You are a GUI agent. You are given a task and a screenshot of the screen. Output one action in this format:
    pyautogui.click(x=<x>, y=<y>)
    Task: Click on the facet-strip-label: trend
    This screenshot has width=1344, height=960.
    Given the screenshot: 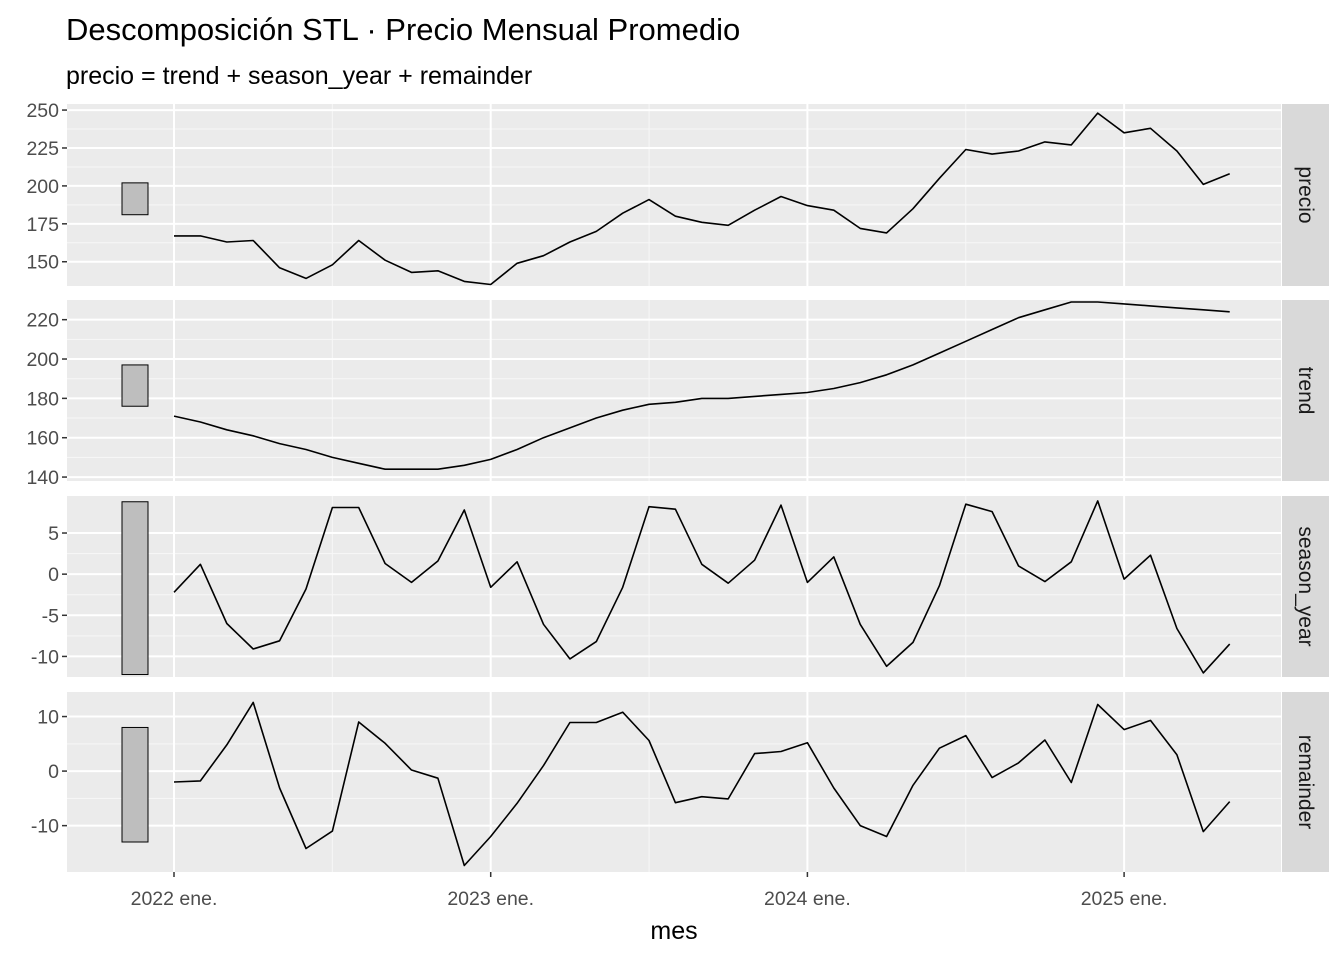 What is the action you would take?
    pyautogui.click(x=1305, y=391)
    